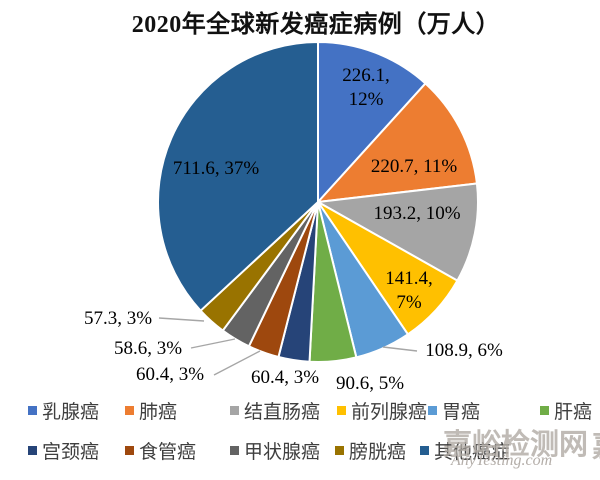 The image size is (600, 480). Describe the element at coordinates (316, 25) in the screenshot. I see `chart-title: 2020年全球新发癌症病例（万人）` at that location.